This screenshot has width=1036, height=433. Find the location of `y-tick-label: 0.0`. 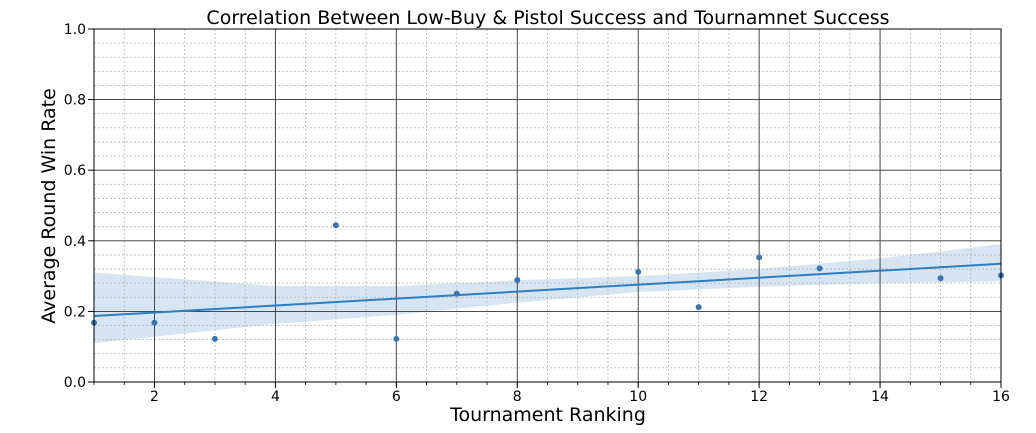

y-tick-label: 0.0 is located at coordinates (75, 383).